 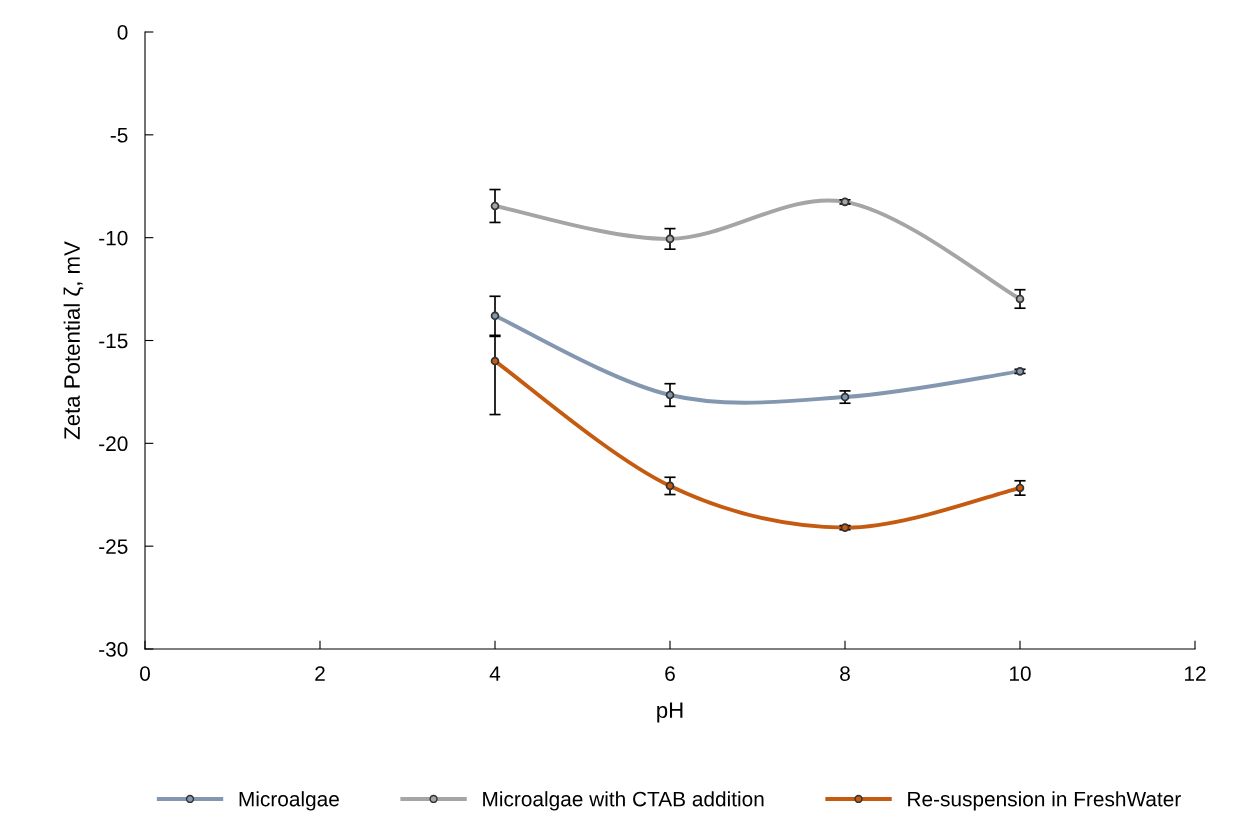 What do you see at coordinates (113, 341) in the screenshot?
I see `y-tick-label: -15` at bounding box center [113, 341].